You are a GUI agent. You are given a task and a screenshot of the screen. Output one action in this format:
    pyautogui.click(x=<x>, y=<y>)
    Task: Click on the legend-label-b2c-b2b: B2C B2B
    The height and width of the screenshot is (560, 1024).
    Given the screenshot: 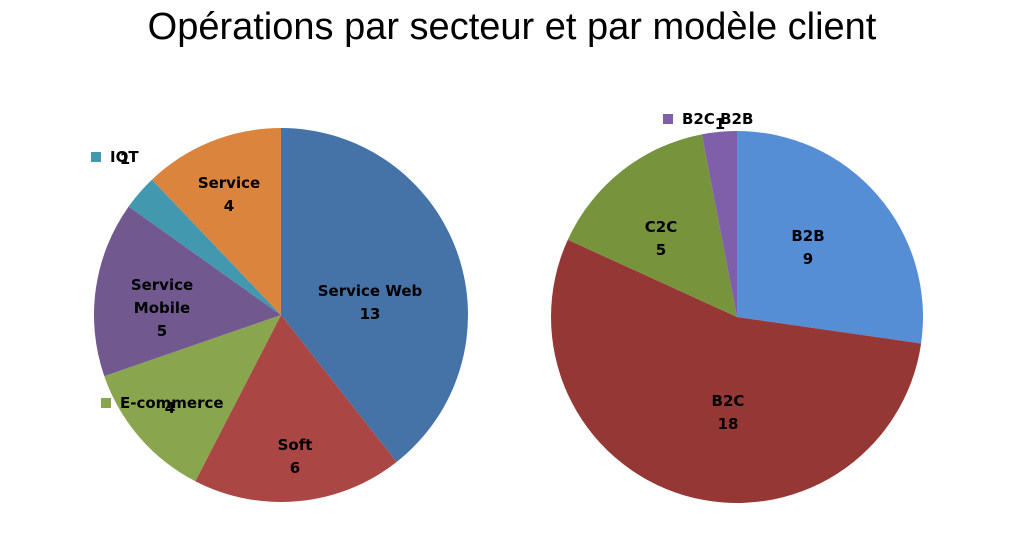 What is the action you would take?
    pyautogui.click(x=717, y=119)
    